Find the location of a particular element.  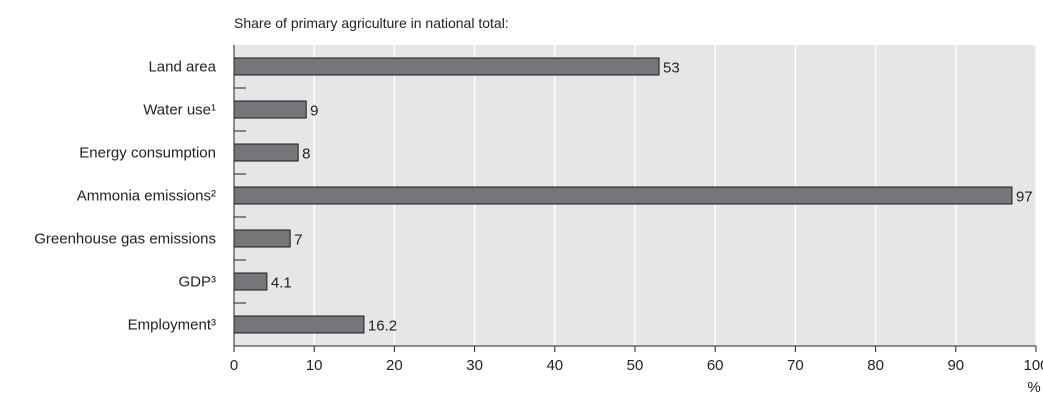

category-label: Energy consumption is located at coordinates (147, 153).